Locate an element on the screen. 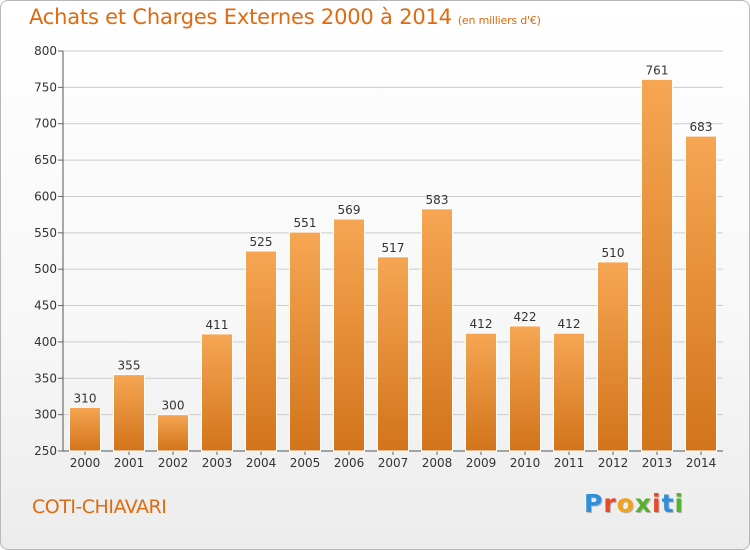  x-tick-label: 2006 is located at coordinates (349, 463).